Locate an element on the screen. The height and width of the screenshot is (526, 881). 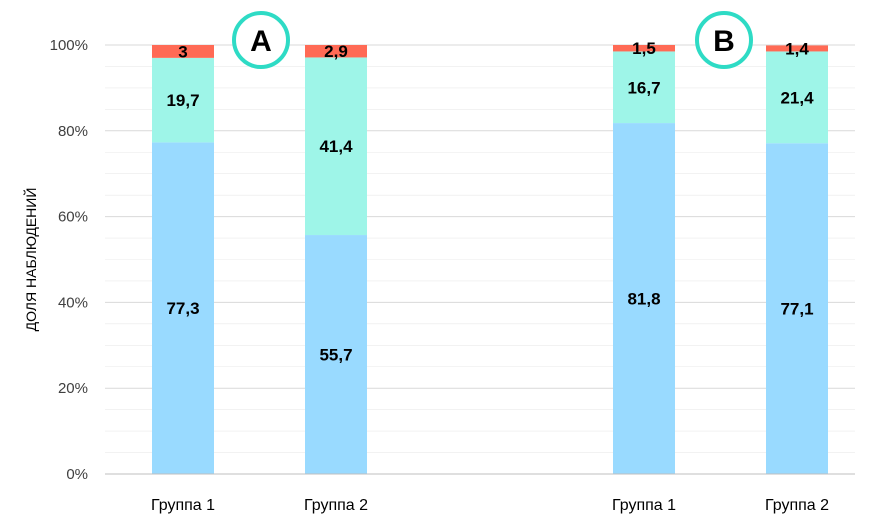
data-label: 77,1 is located at coordinates (796, 309).